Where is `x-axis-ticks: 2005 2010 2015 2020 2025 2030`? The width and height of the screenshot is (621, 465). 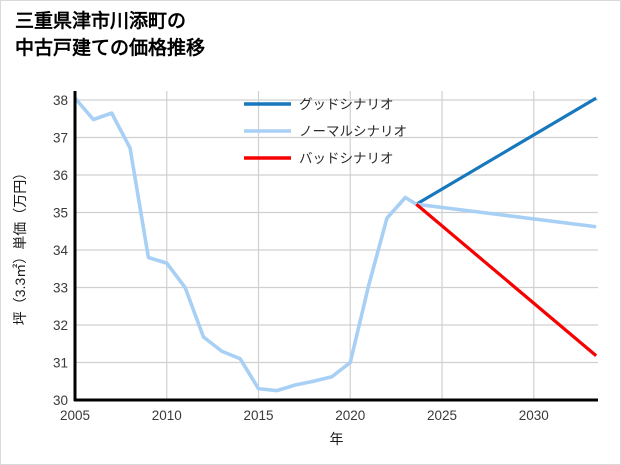 x-axis-ticks: 2005 2010 2015 2020 2025 2030 is located at coordinates (304, 415).